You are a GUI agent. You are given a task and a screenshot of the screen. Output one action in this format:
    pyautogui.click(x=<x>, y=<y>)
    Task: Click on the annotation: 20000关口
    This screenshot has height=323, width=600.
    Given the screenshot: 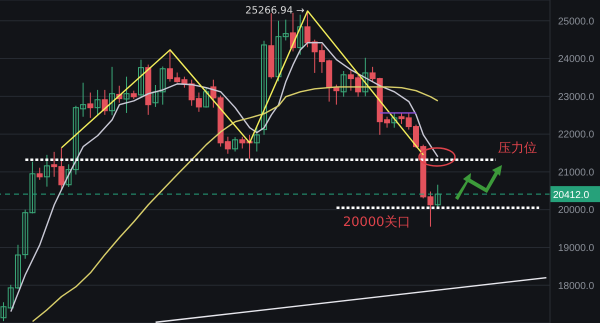 What is the action you would take?
    pyautogui.click(x=376, y=222)
    